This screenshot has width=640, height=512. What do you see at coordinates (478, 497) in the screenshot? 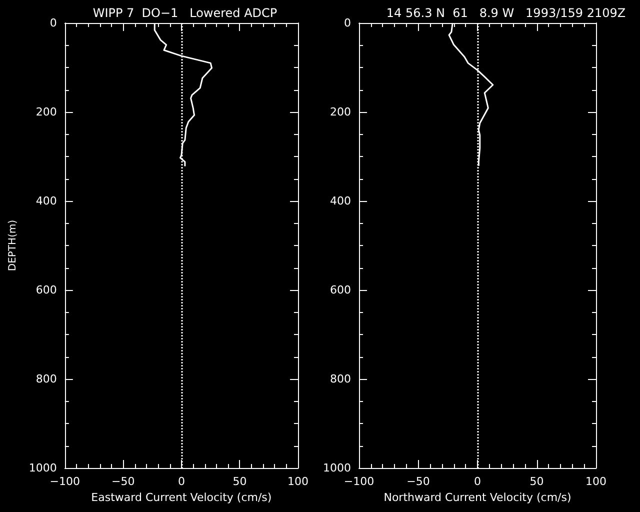
I see `x-axis-title: Northward Current Velocity (cm/s)` at bounding box center [478, 497].